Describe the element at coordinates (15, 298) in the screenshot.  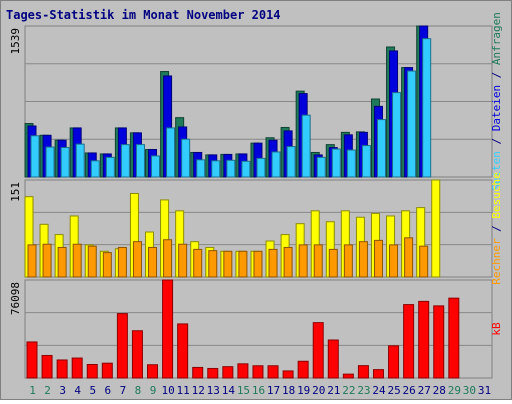
I see `panel-3-ymax-label: 76098` at that location.